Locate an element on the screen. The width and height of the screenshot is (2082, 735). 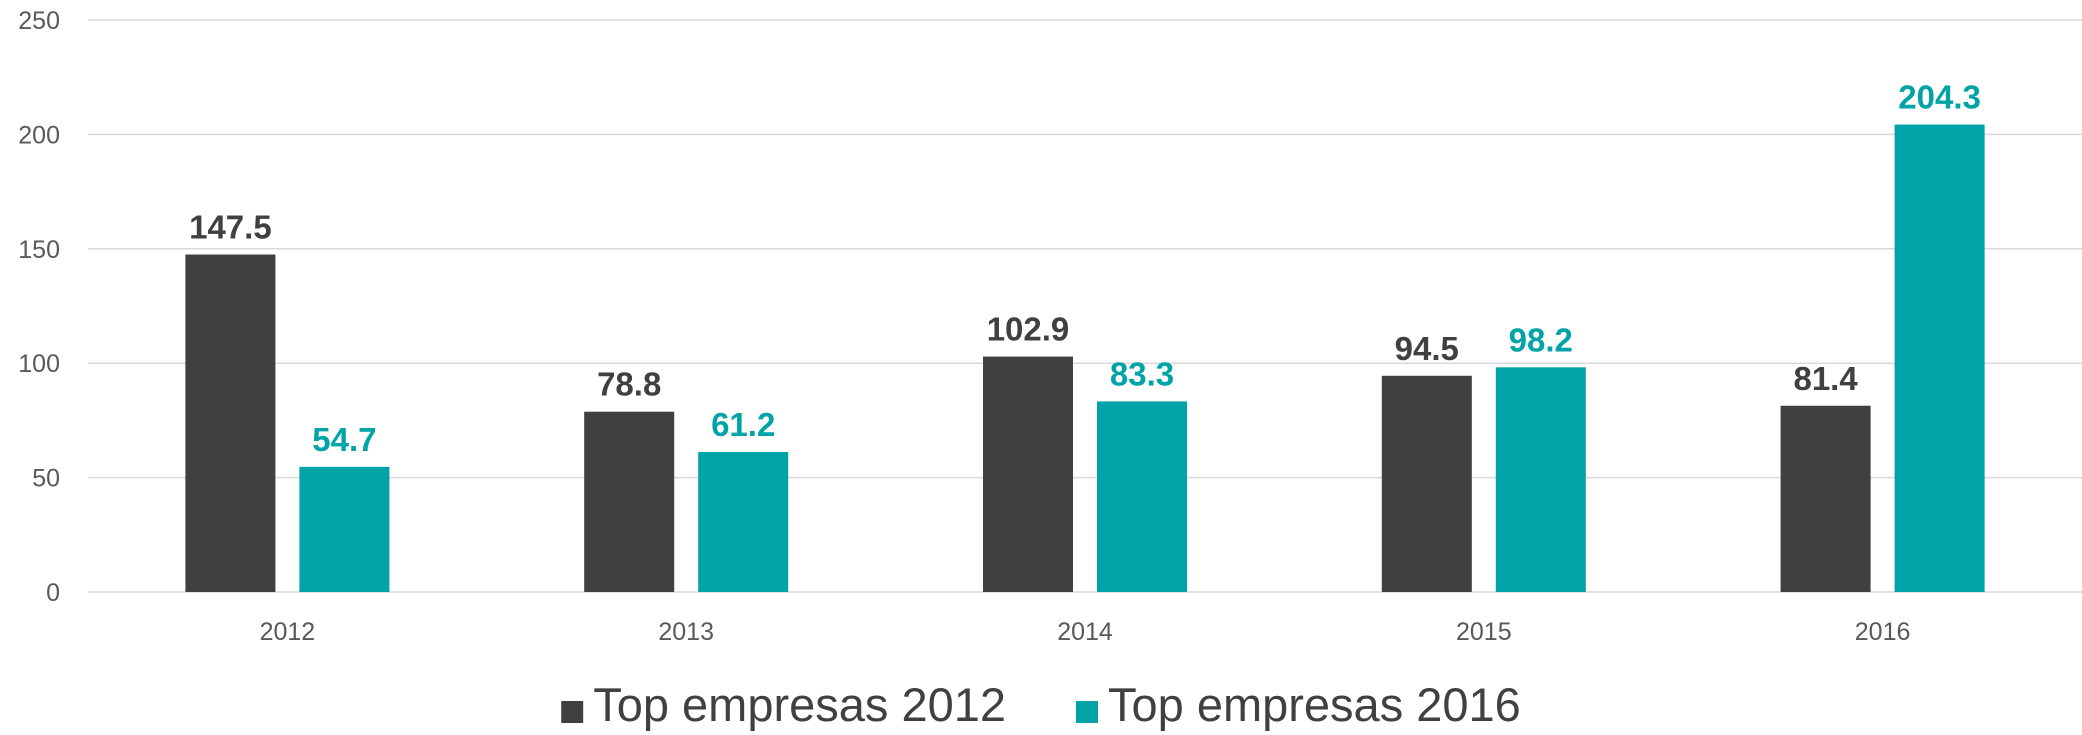
y-tick-label: 100 is located at coordinates (39, 364).